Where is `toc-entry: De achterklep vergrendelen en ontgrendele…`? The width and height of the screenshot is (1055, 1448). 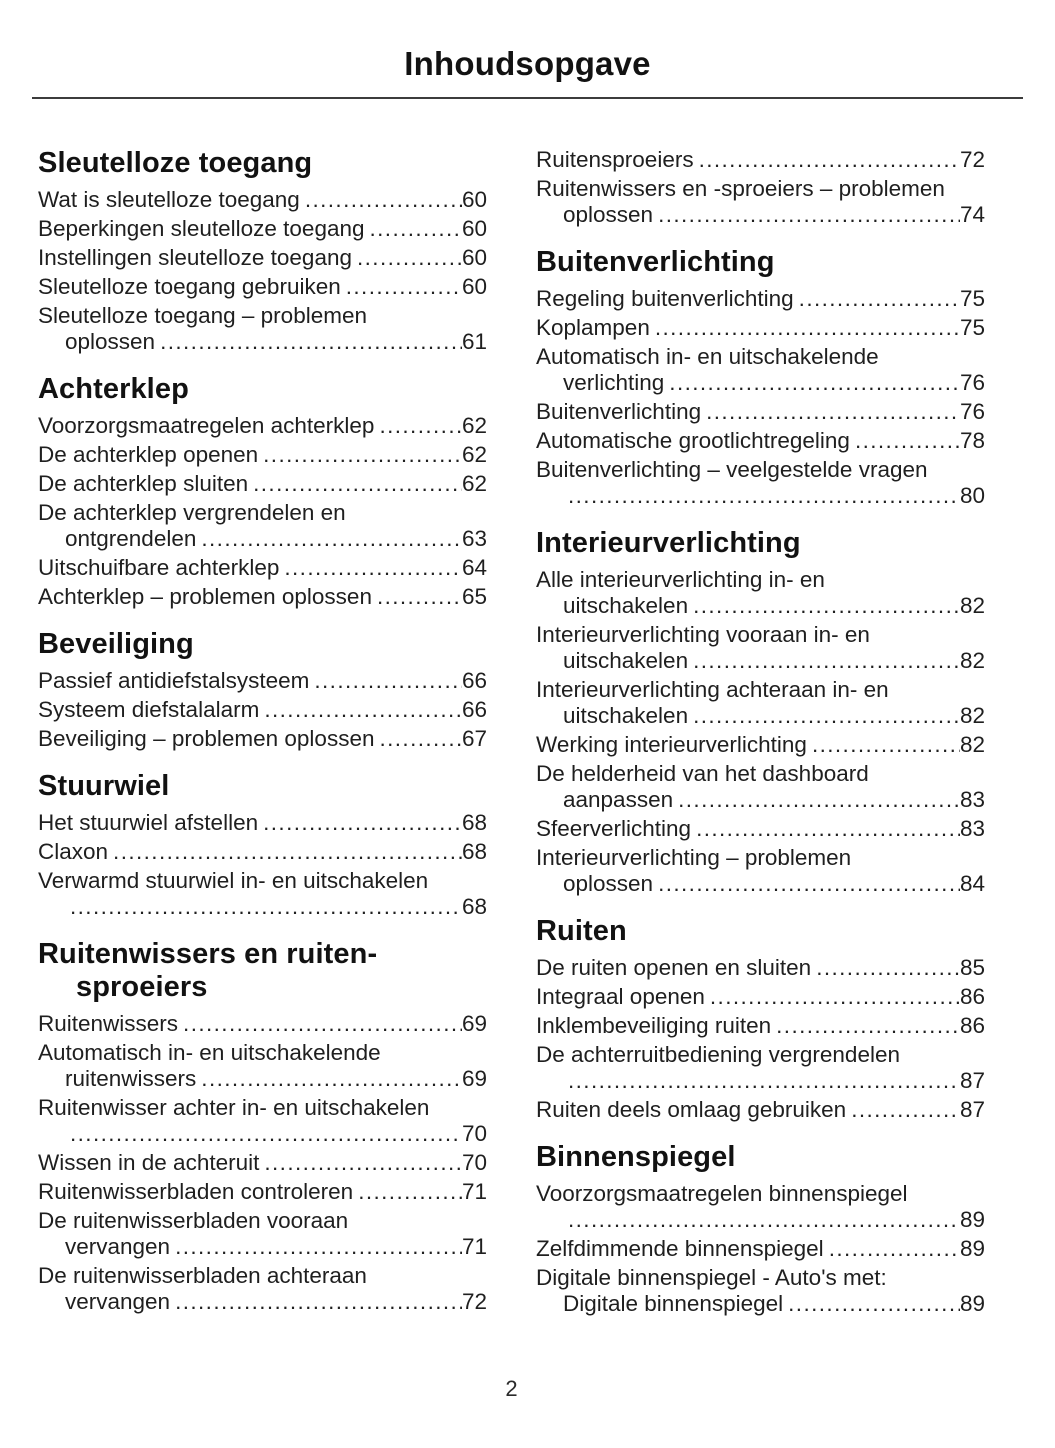
toc-entry: De achterklep vergrendelen en ontgrendele… is located at coordinates (262, 526).